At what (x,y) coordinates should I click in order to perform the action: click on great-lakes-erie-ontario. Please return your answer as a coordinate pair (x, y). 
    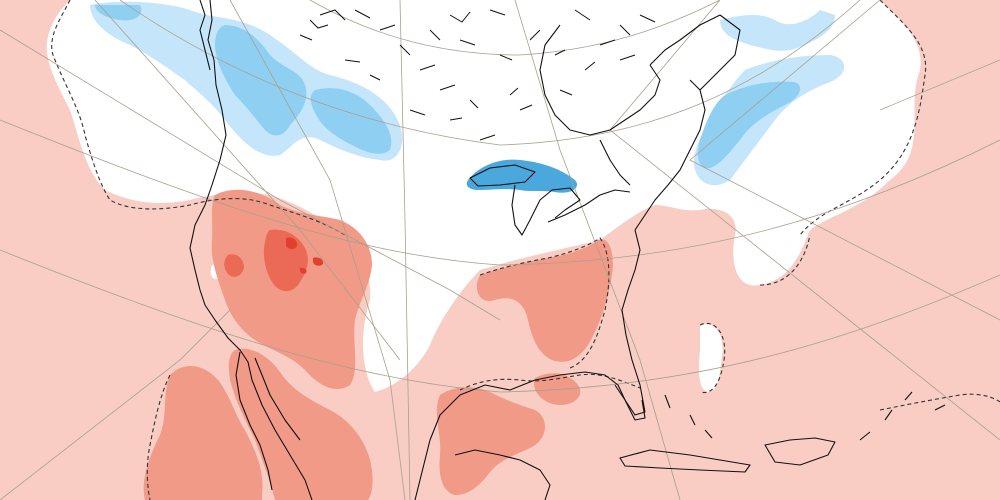
    Looking at the image, I should click on (589, 206).